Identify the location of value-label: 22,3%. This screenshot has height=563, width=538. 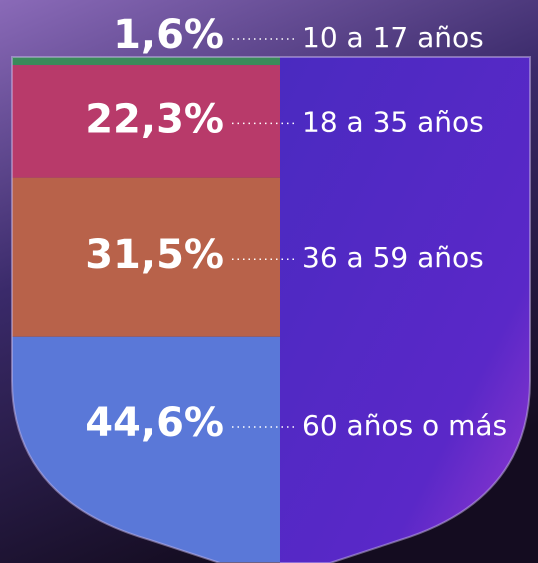
(154, 119).